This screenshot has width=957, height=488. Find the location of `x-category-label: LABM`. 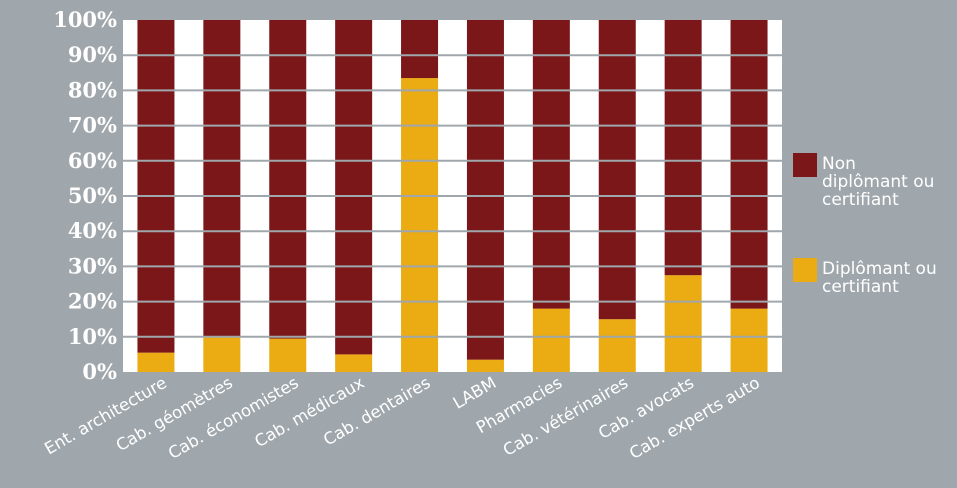

x-category-label: LABM is located at coordinates (475, 393).